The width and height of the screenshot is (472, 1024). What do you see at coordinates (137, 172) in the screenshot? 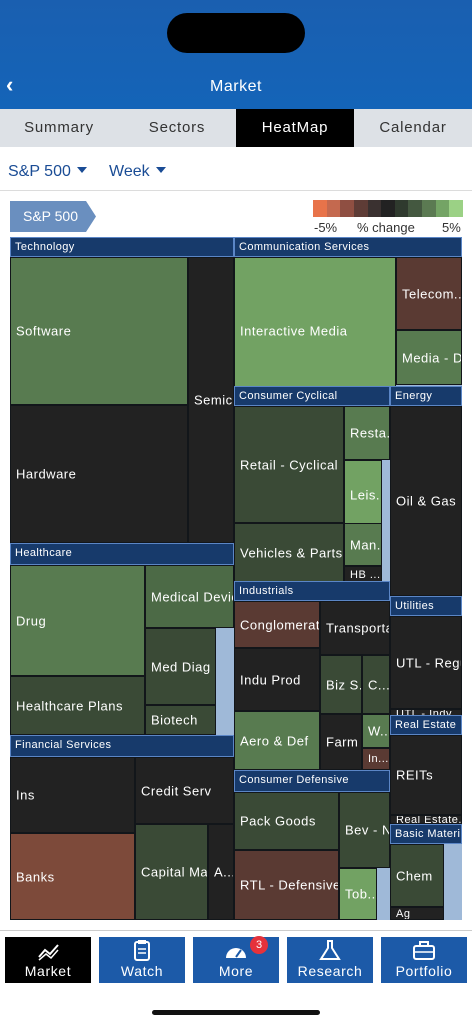
I see `period-dropdown: Week` at bounding box center [137, 172].